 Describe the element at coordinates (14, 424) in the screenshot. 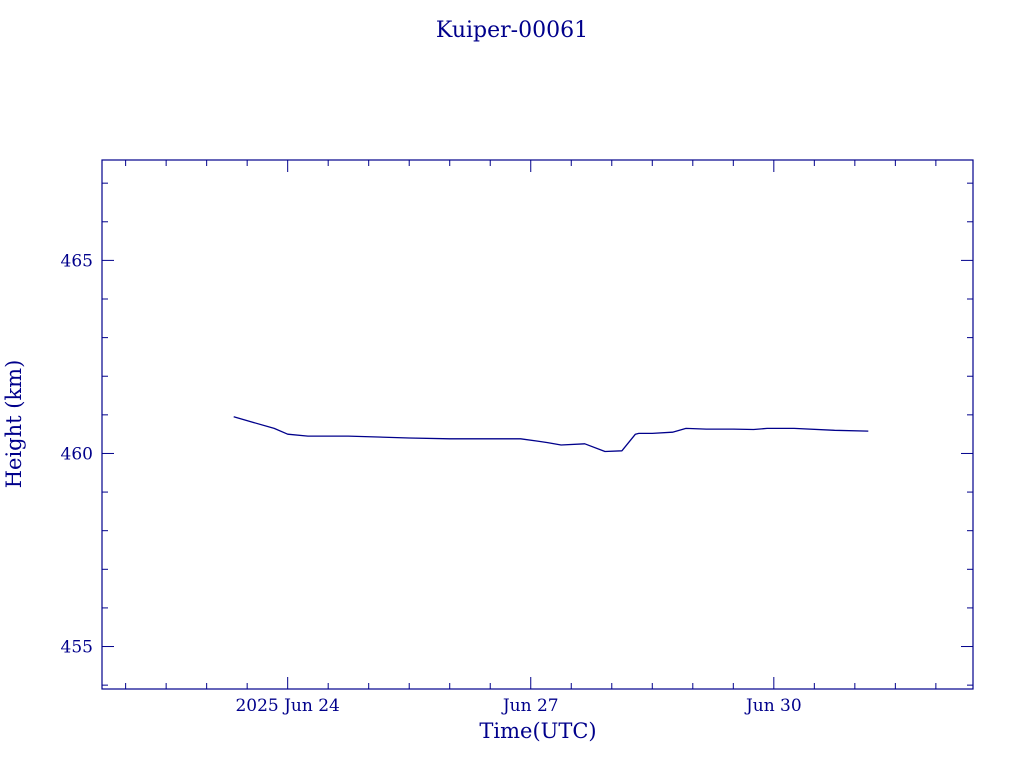

I see `y-axis-label: Height (km)` at that location.